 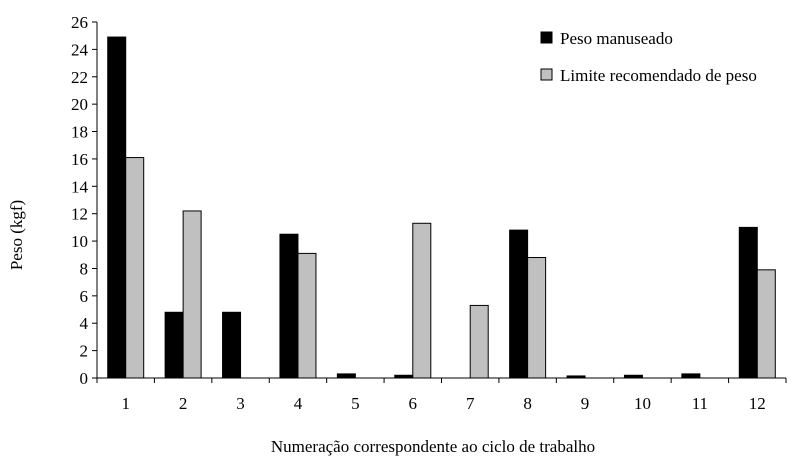 What do you see at coordinates (183, 403) in the screenshot?
I see `x-tick-label: 2` at bounding box center [183, 403].